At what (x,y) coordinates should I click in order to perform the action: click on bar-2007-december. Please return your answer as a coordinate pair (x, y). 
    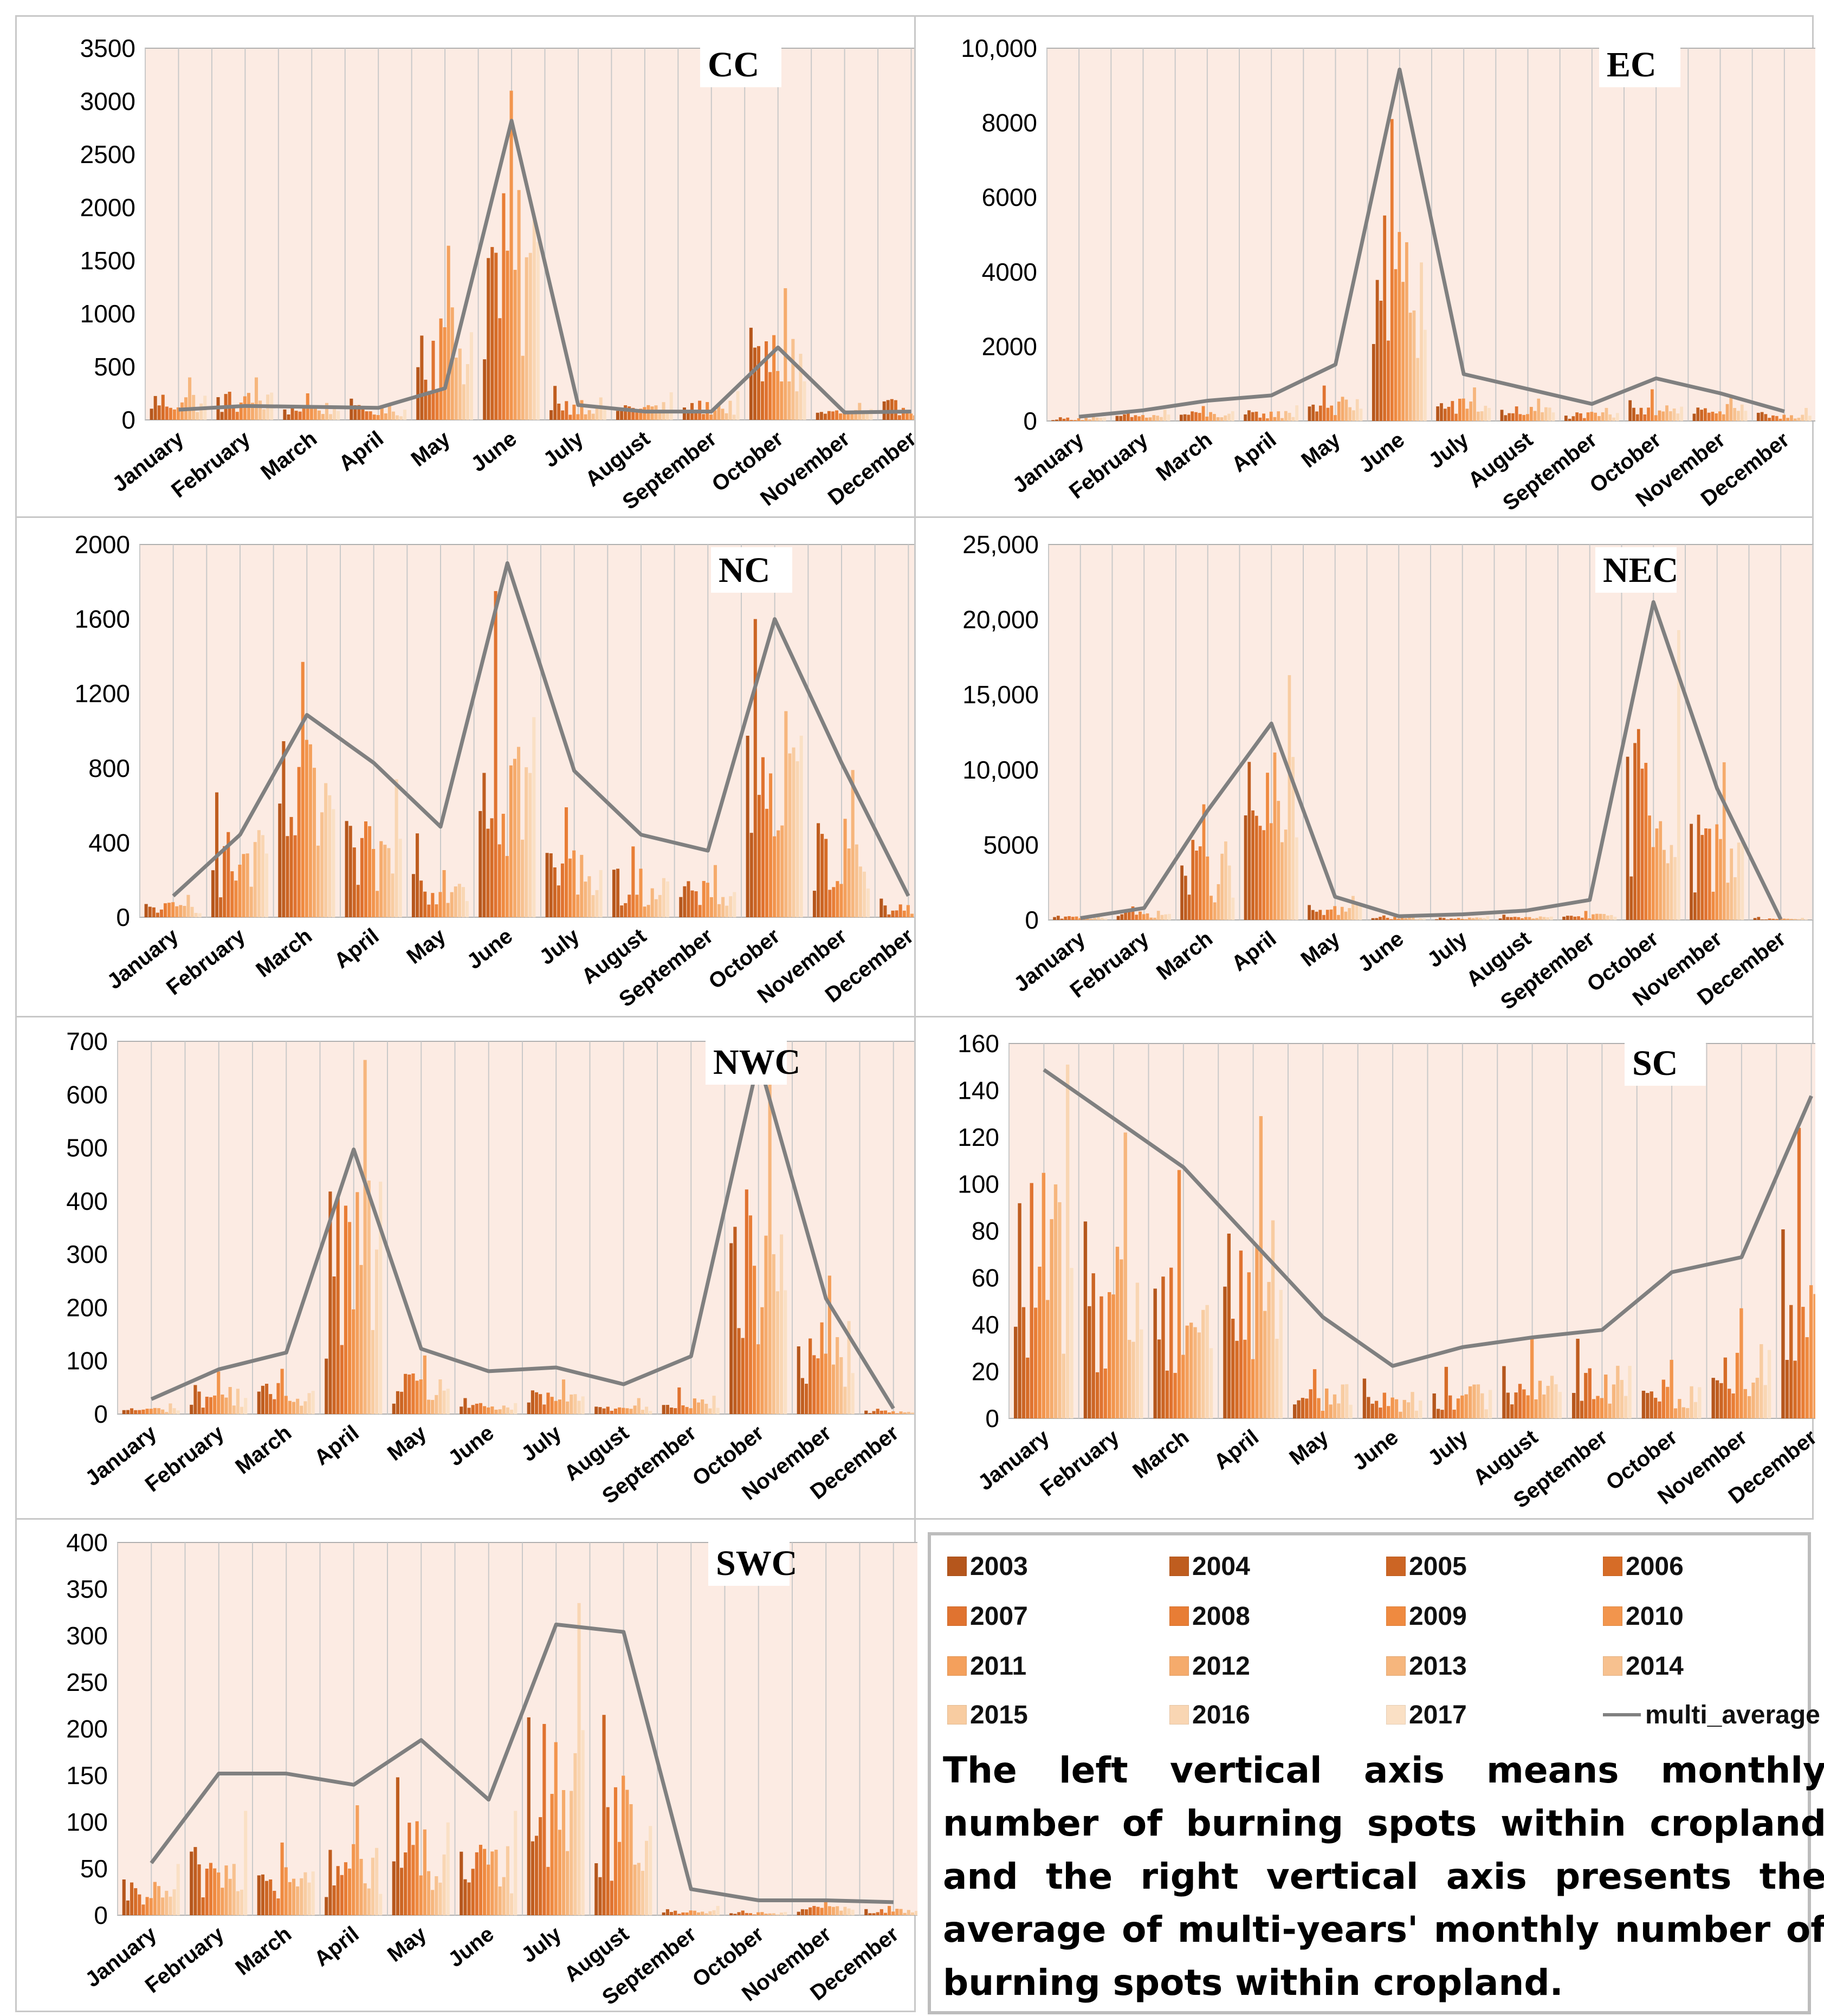
    Looking at the image, I should click on (881, 1912).